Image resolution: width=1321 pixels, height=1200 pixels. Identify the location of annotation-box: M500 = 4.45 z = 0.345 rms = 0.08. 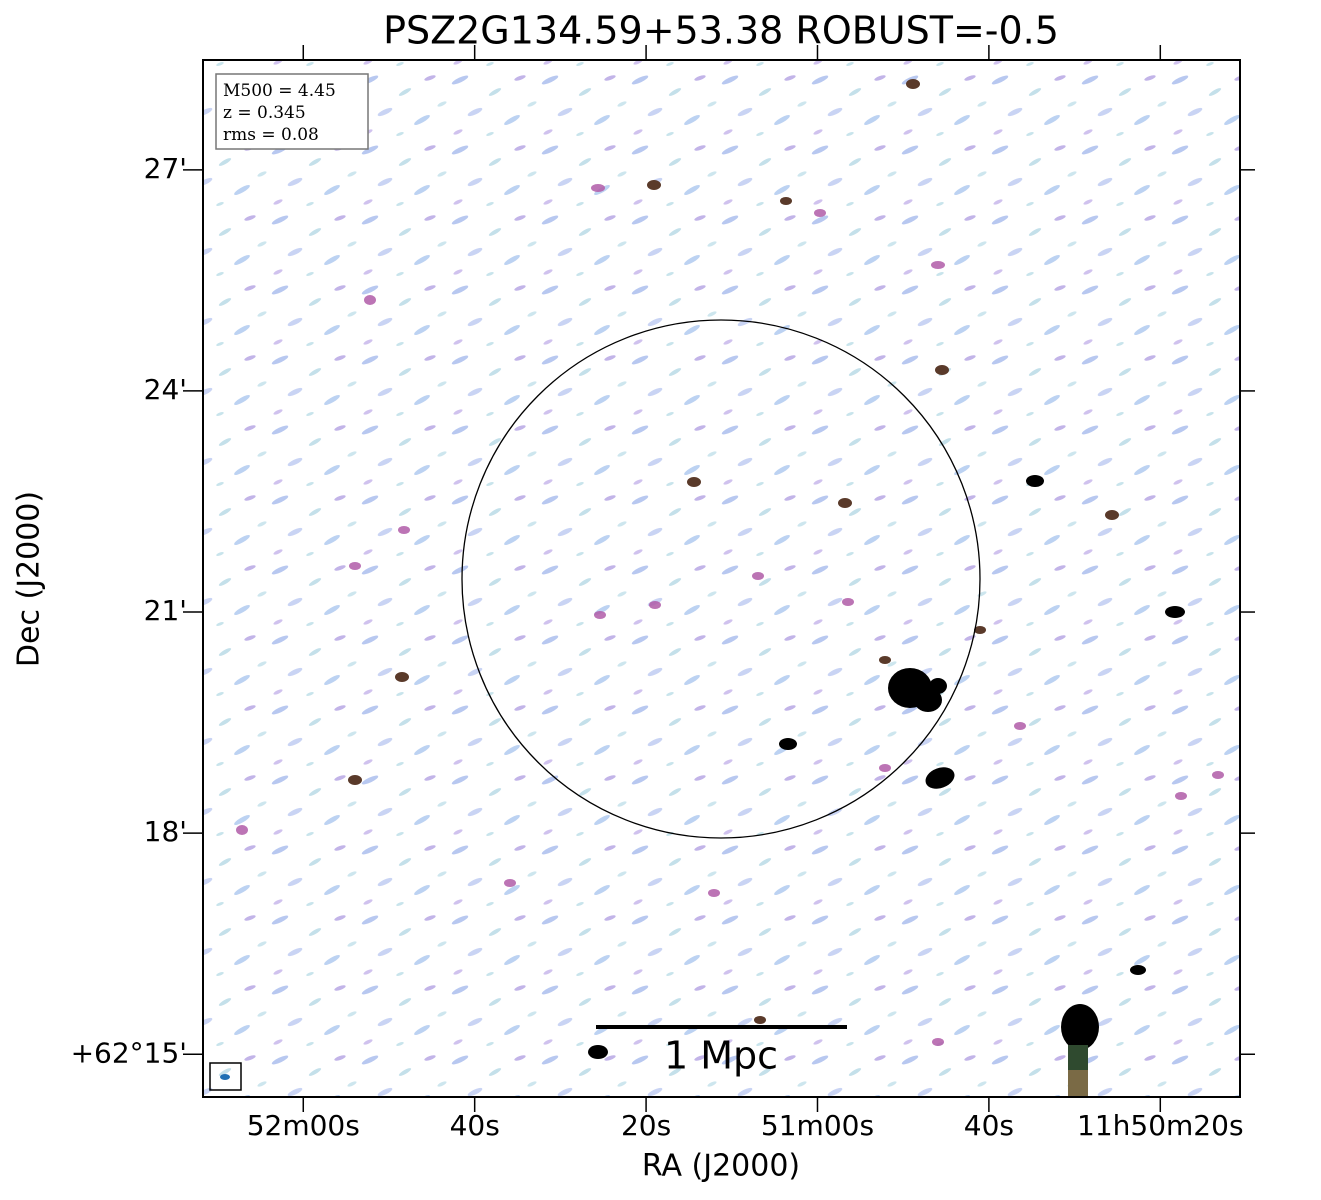
(292, 111).